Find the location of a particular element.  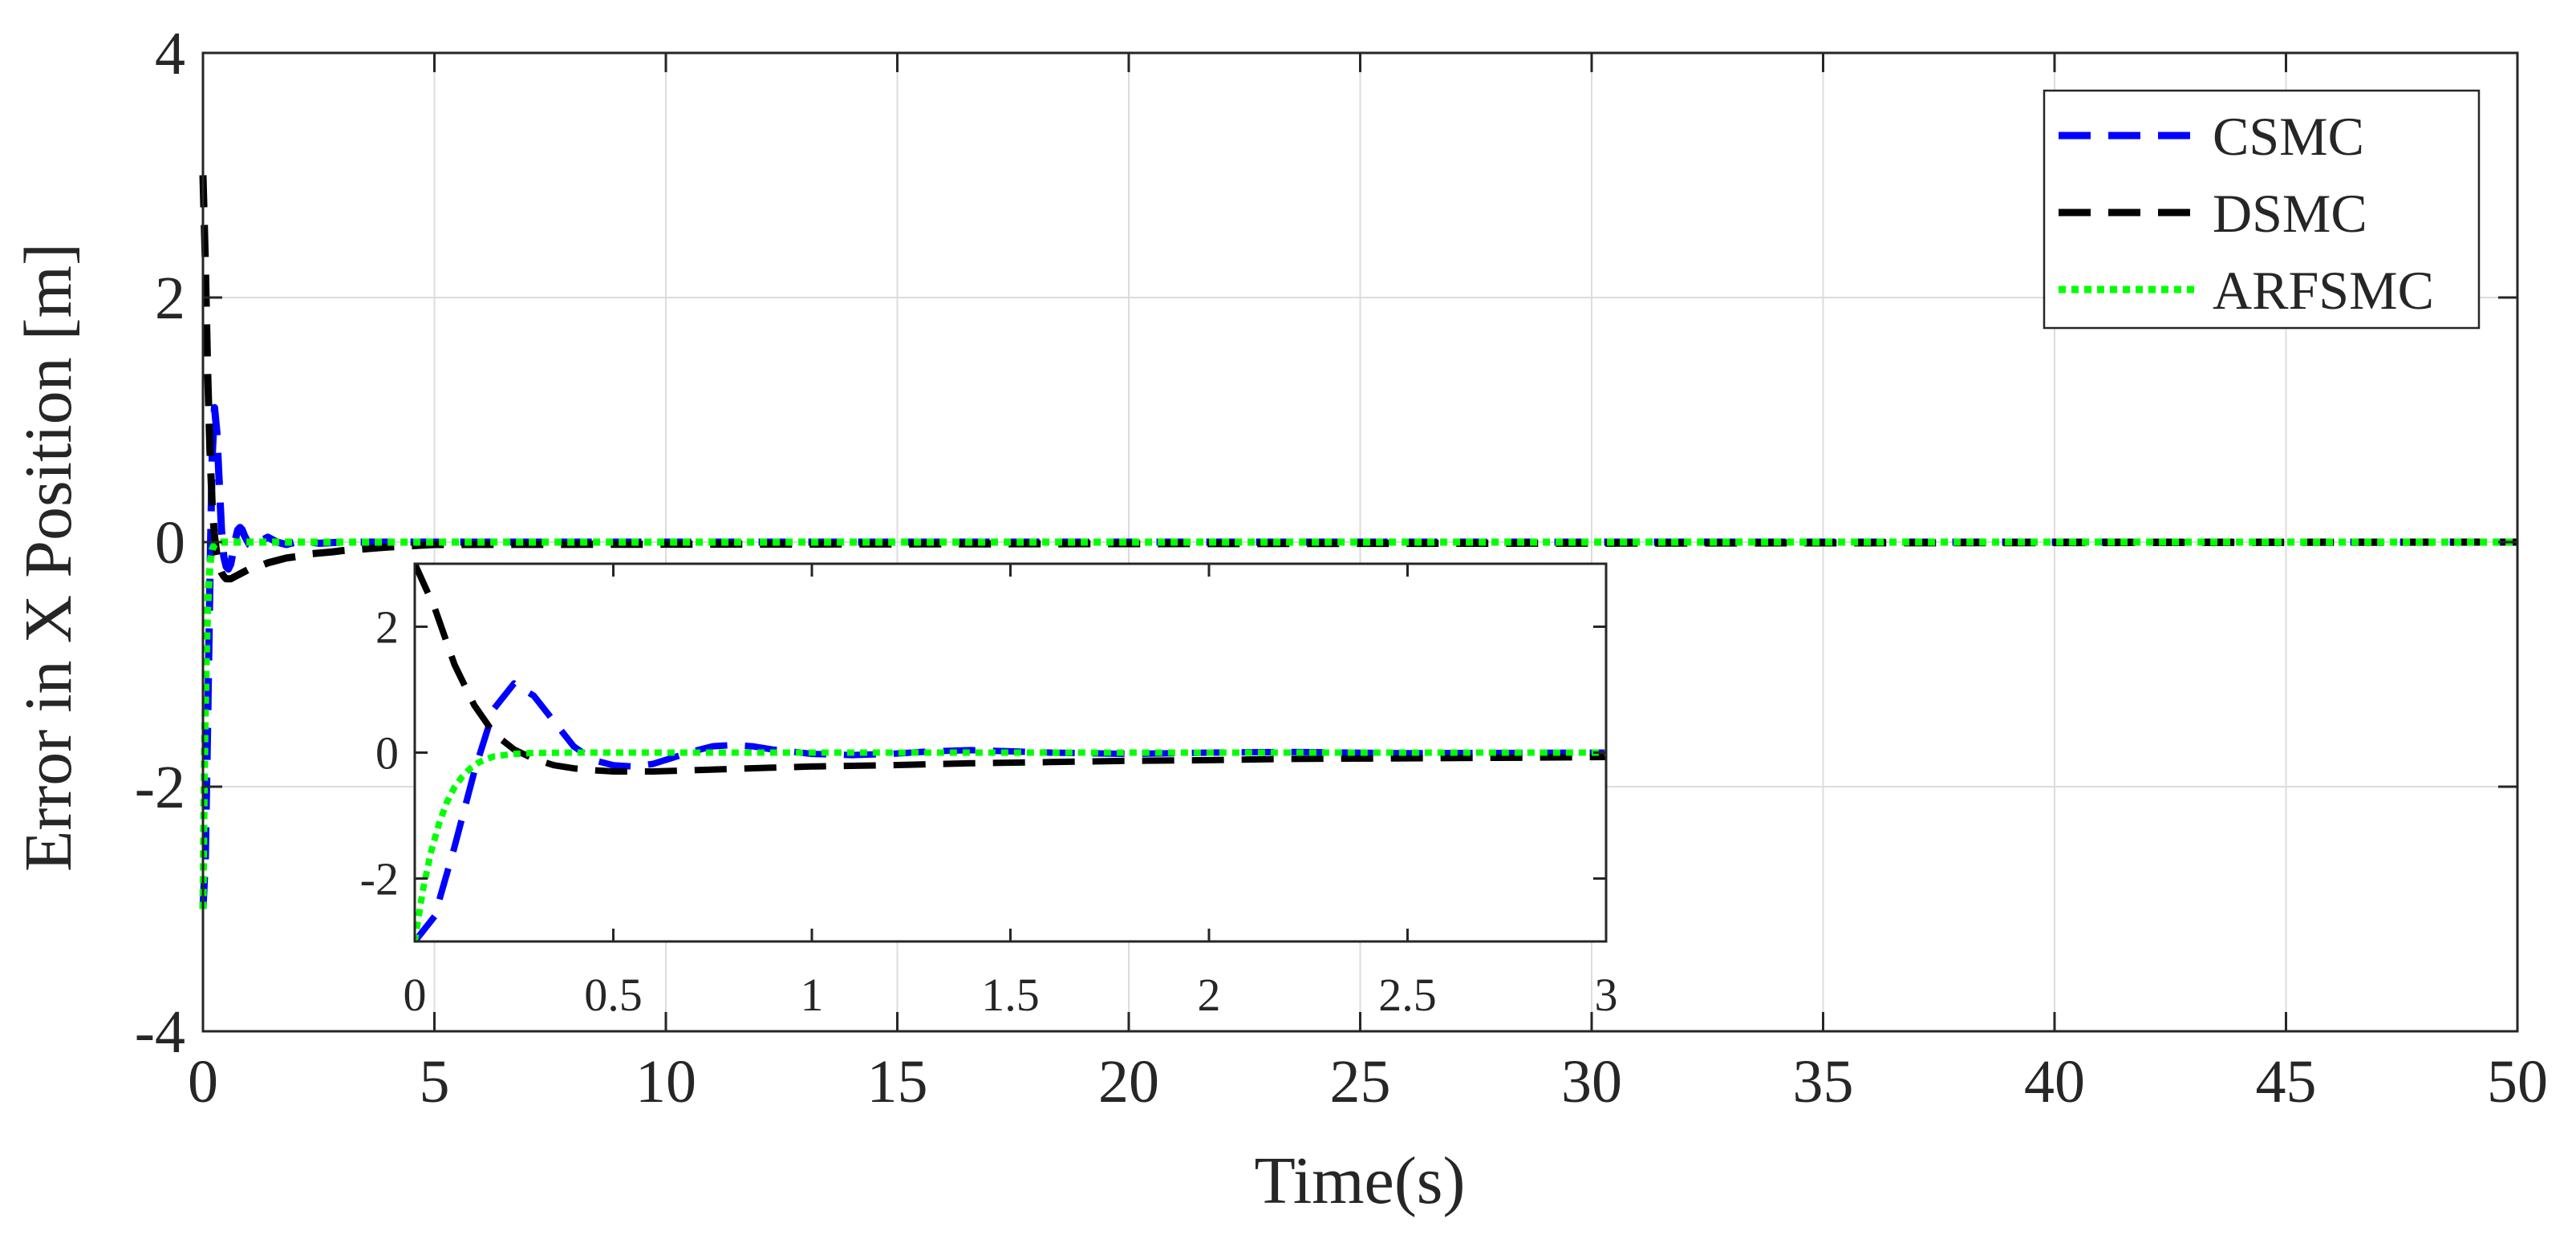

legend-item-arfsmc: ARFSMC is located at coordinates (2246, 290).